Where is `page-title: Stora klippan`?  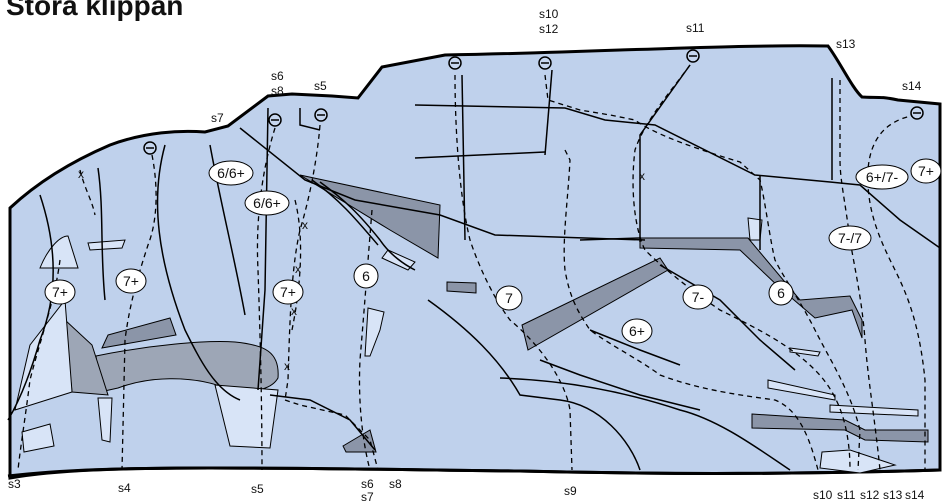 page-title: Stora klippan is located at coordinates (95, 10).